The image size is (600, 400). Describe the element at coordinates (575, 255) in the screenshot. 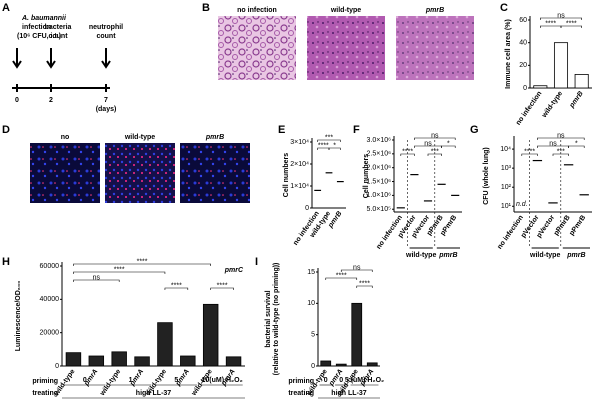

I see `group-label: pmrB` at that location.